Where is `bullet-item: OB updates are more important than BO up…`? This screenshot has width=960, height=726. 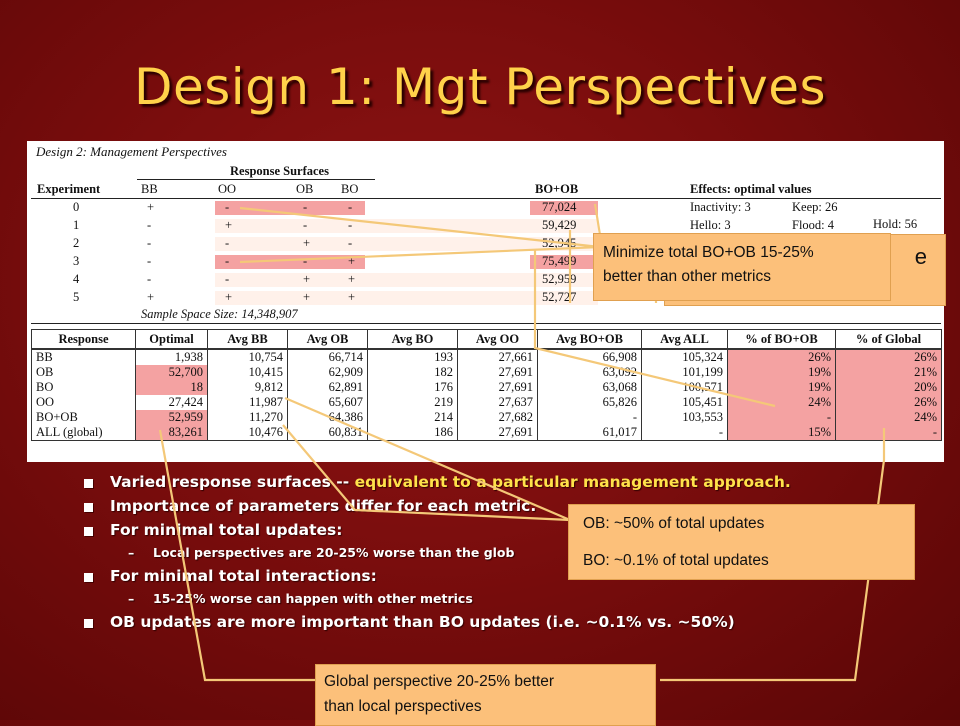 bullet-item: OB updates are more important than BO up… is located at coordinates (492, 625).